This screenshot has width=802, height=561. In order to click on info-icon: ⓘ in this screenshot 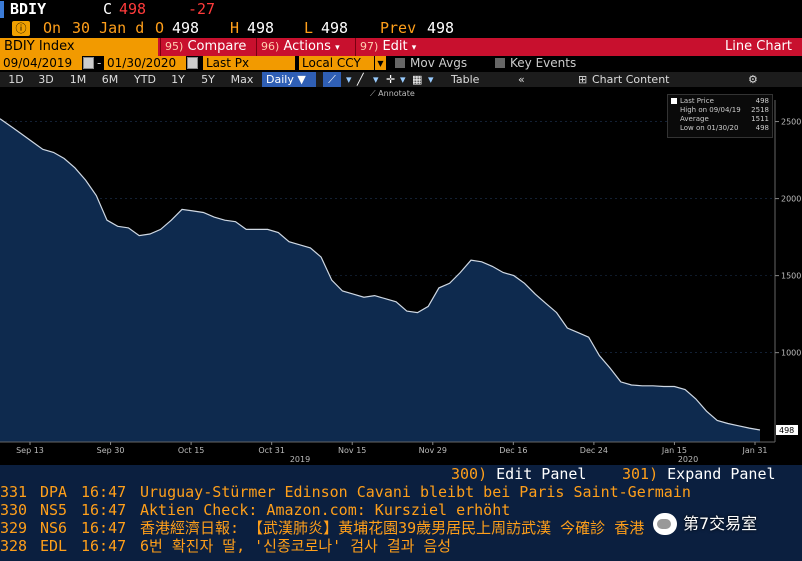, I will do `click(21, 28)`.